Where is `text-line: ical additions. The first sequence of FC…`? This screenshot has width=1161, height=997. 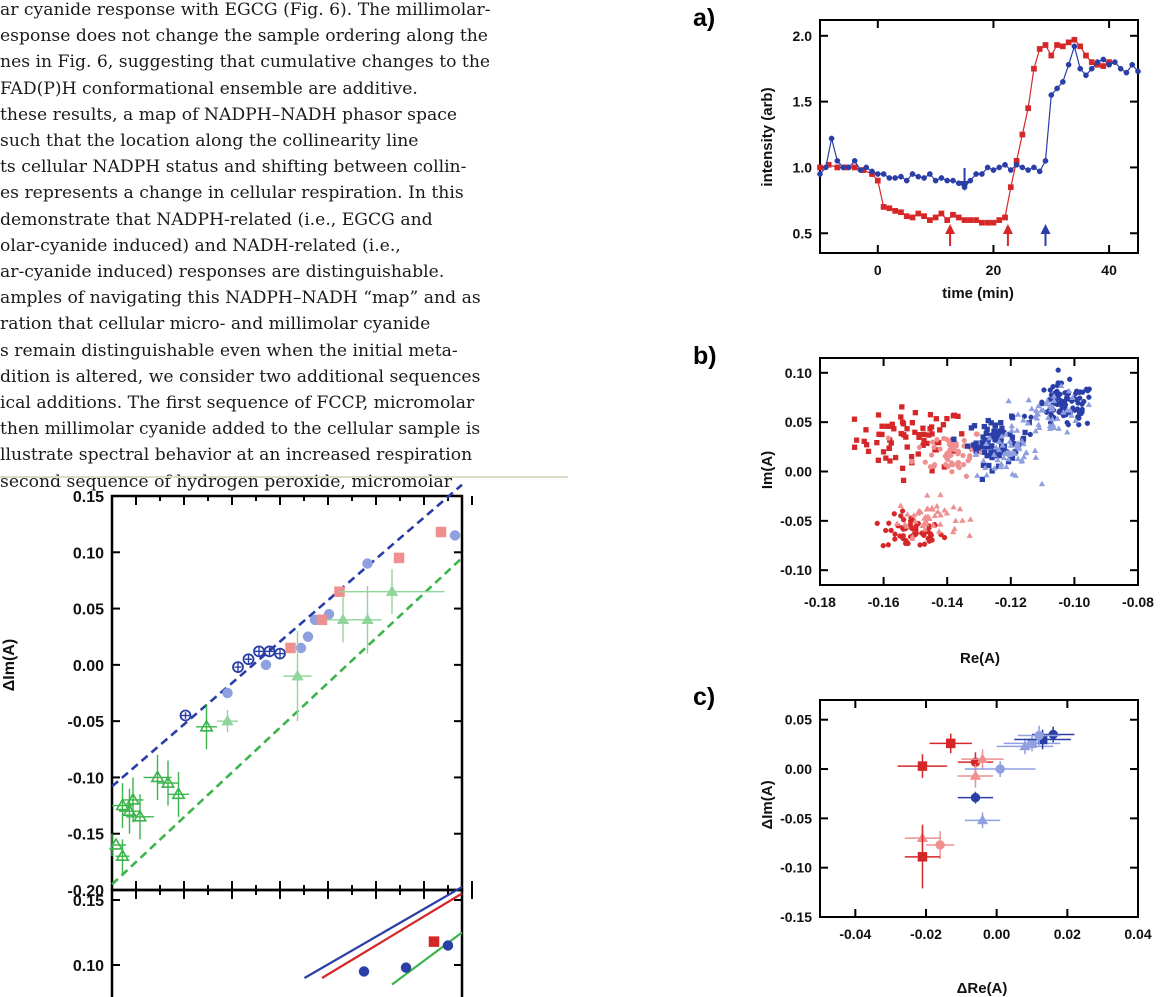
text-line: ical additions. The first sequence of FC… is located at coordinates (237, 403).